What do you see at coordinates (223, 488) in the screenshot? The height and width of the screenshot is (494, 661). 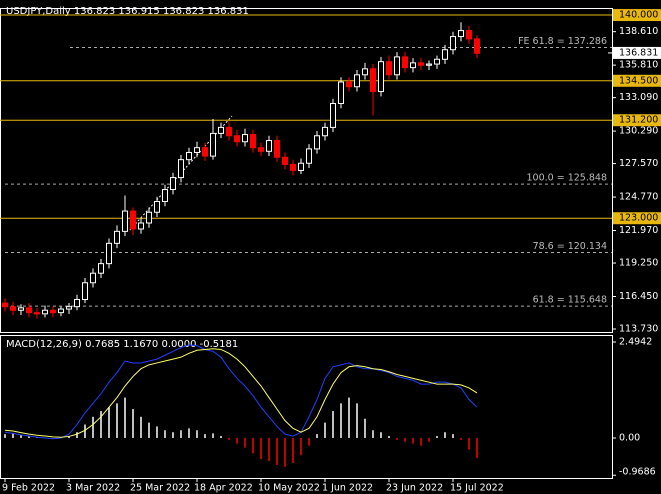 I see `x-tick-label: 18 Apr 2022` at bounding box center [223, 488].